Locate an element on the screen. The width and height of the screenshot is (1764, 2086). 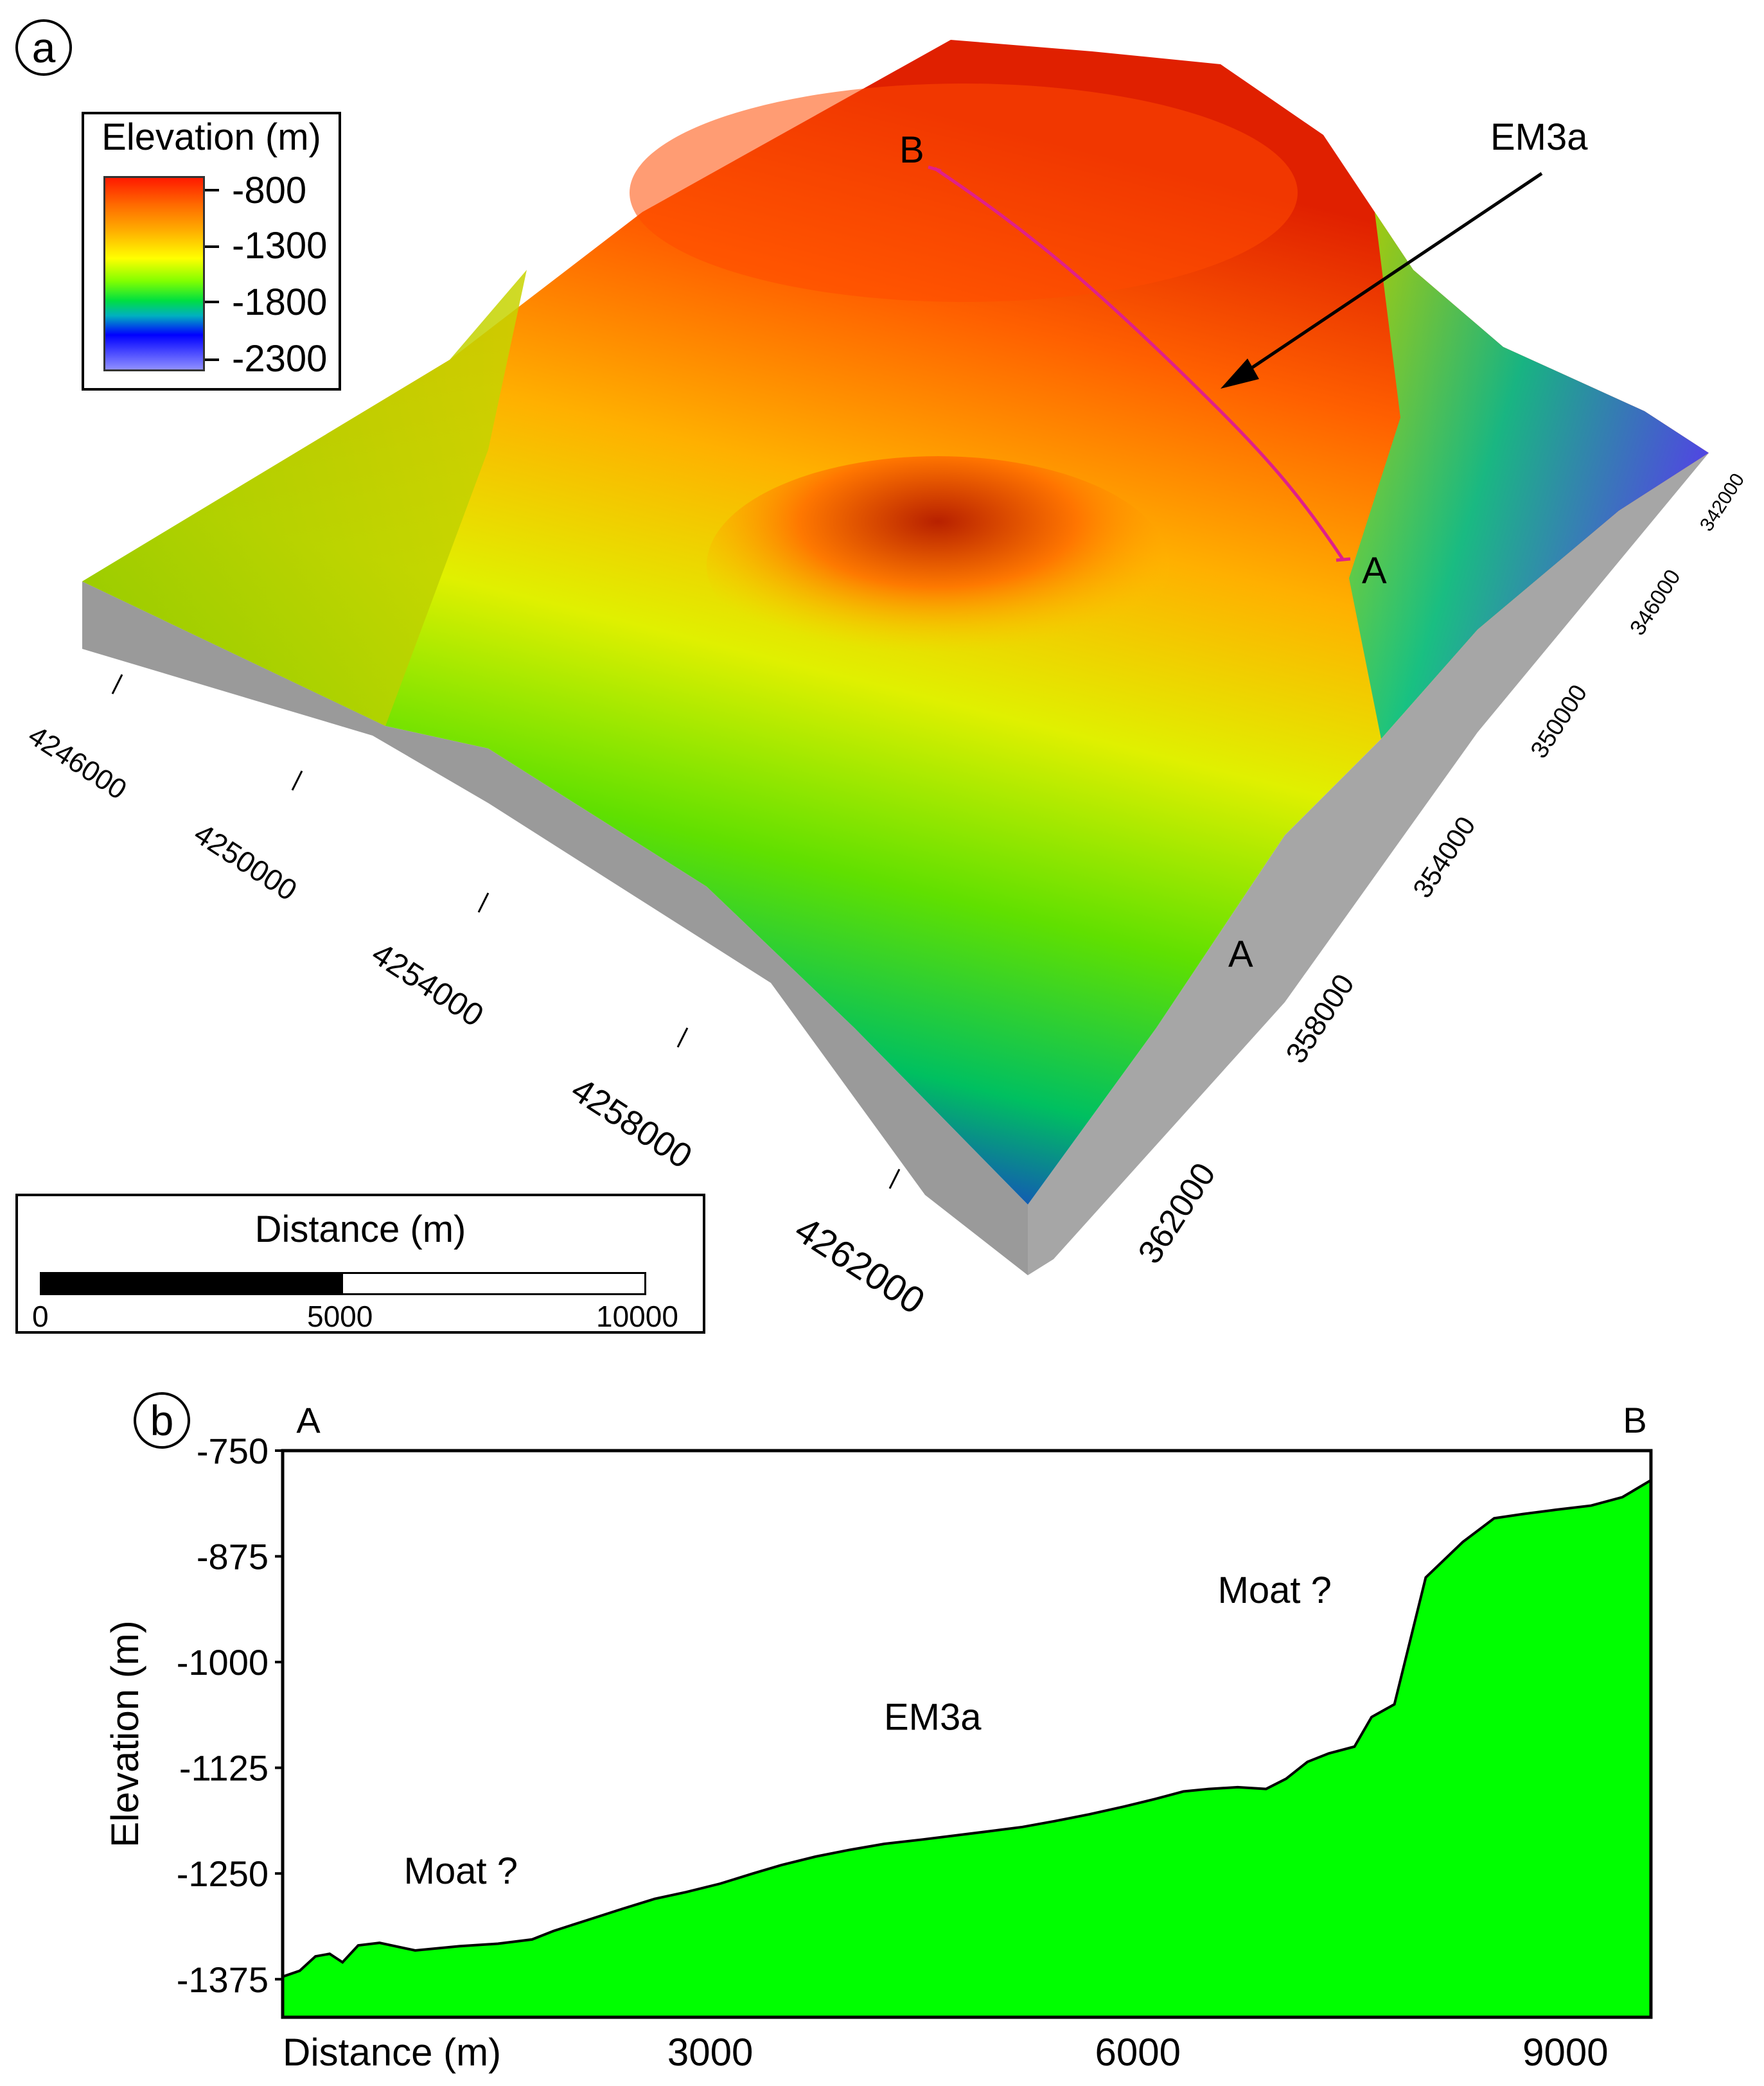
panel-b-tag-text: b is located at coordinates (162, 1421).